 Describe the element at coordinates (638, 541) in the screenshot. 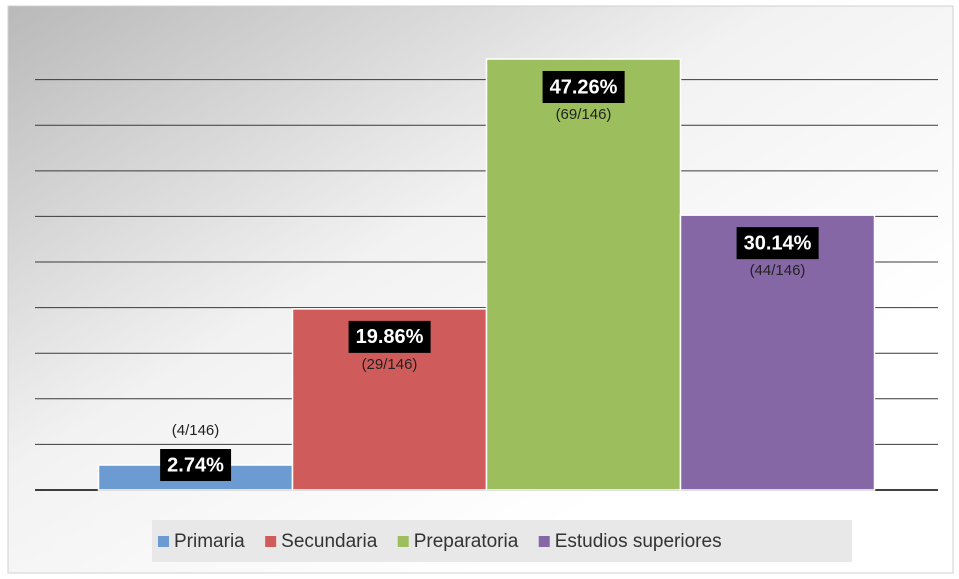

I see `legend-label: Estudios superiores` at that location.